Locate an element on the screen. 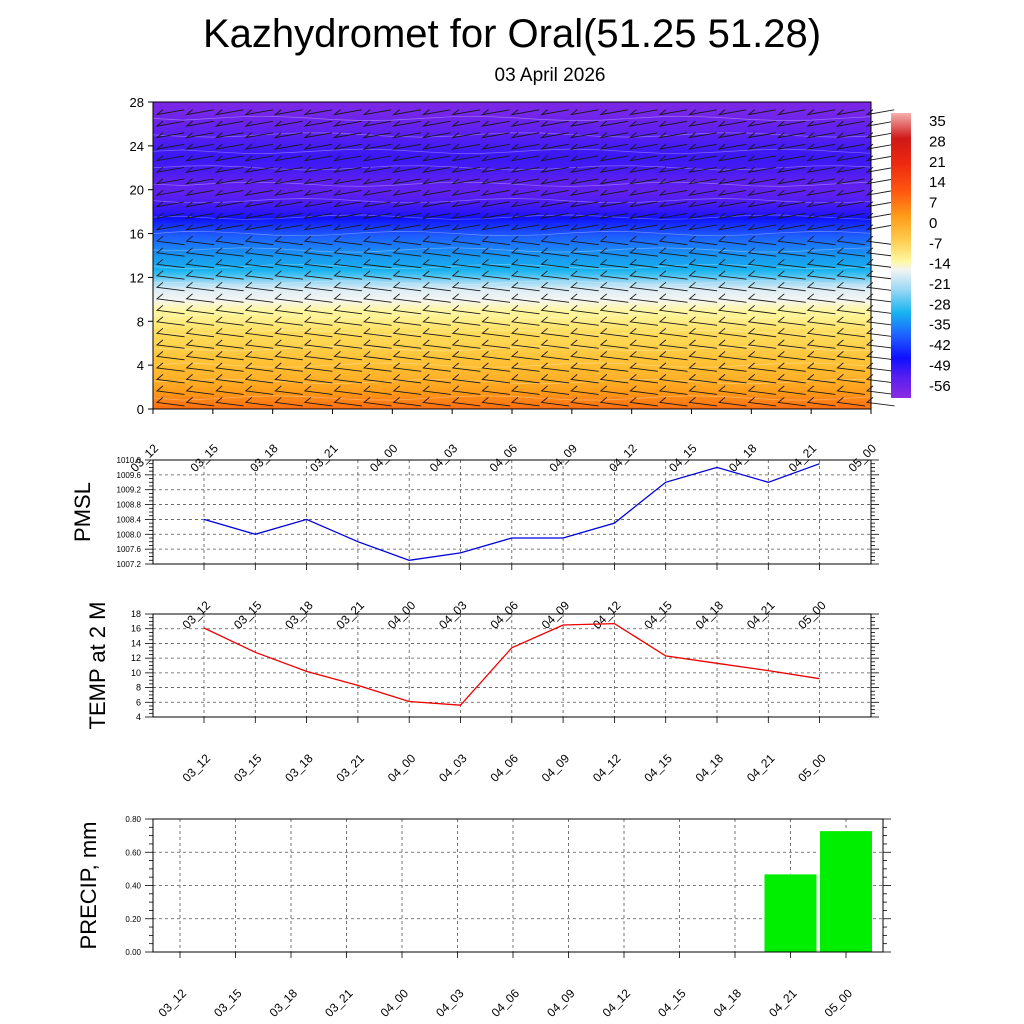 The width and height of the screenshot is (1024, 1024). y-tick-label: 4 is located at coordinates (138, 717).